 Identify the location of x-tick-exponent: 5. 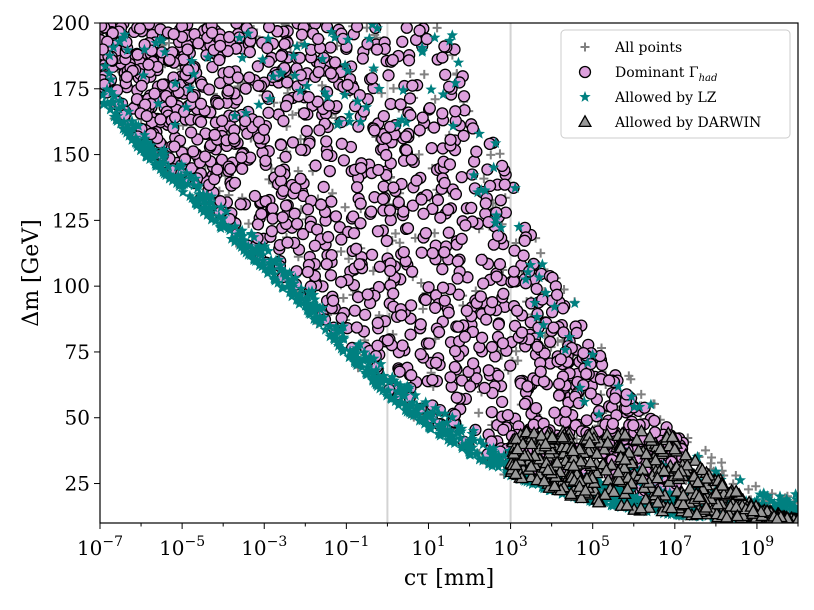
(605, 542).